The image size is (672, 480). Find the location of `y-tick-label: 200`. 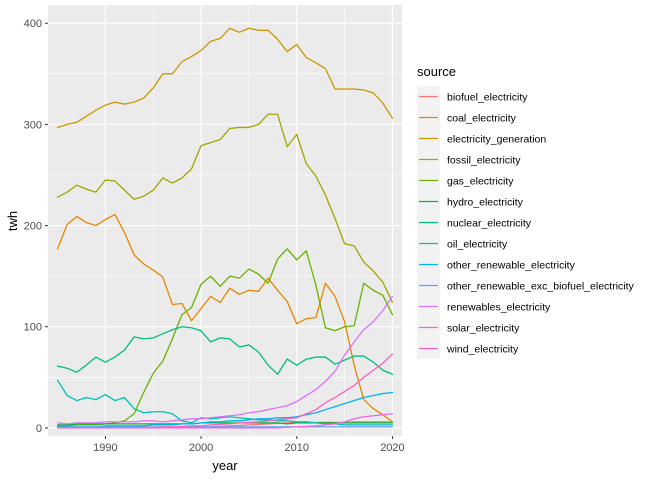

y-tick-label: 200 is located at coordinates (33, 227).